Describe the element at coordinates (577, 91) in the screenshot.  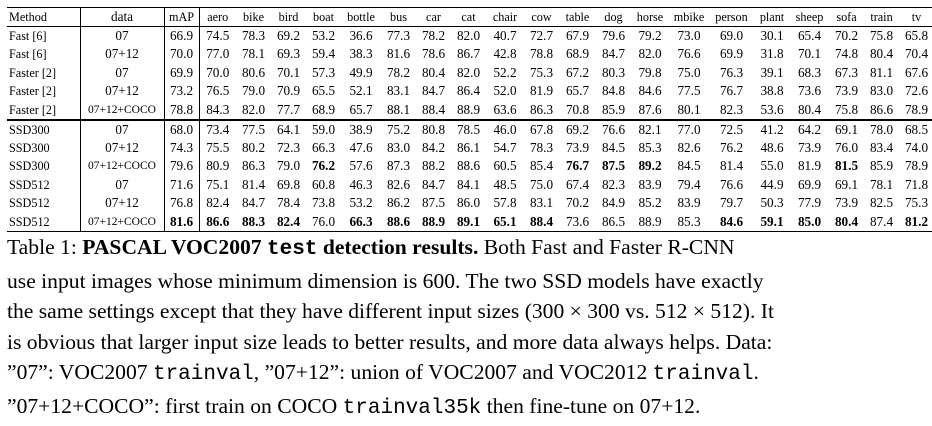
I see `value-cell: 65.7` at that location.